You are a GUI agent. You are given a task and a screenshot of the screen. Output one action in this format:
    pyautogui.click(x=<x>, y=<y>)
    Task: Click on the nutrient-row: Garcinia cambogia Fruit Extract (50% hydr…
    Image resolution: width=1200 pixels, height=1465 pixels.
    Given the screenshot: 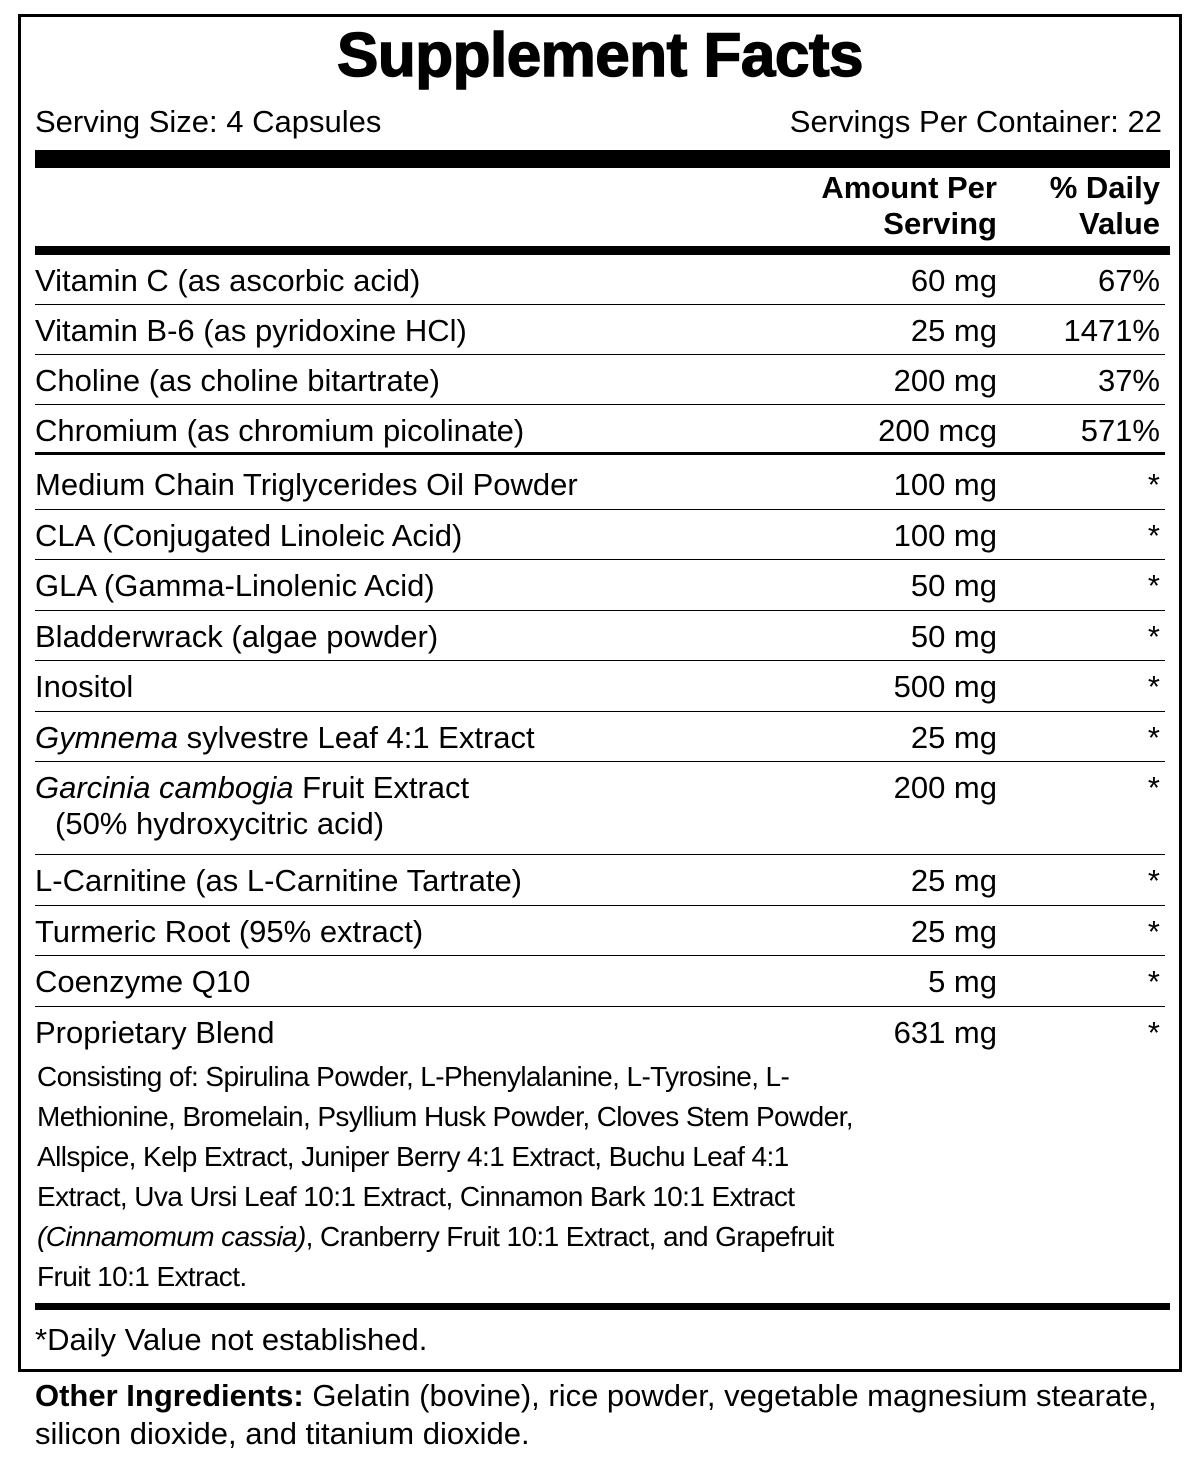 What is the action you would take?
    pyautogui.click(x=600, y=808)
    